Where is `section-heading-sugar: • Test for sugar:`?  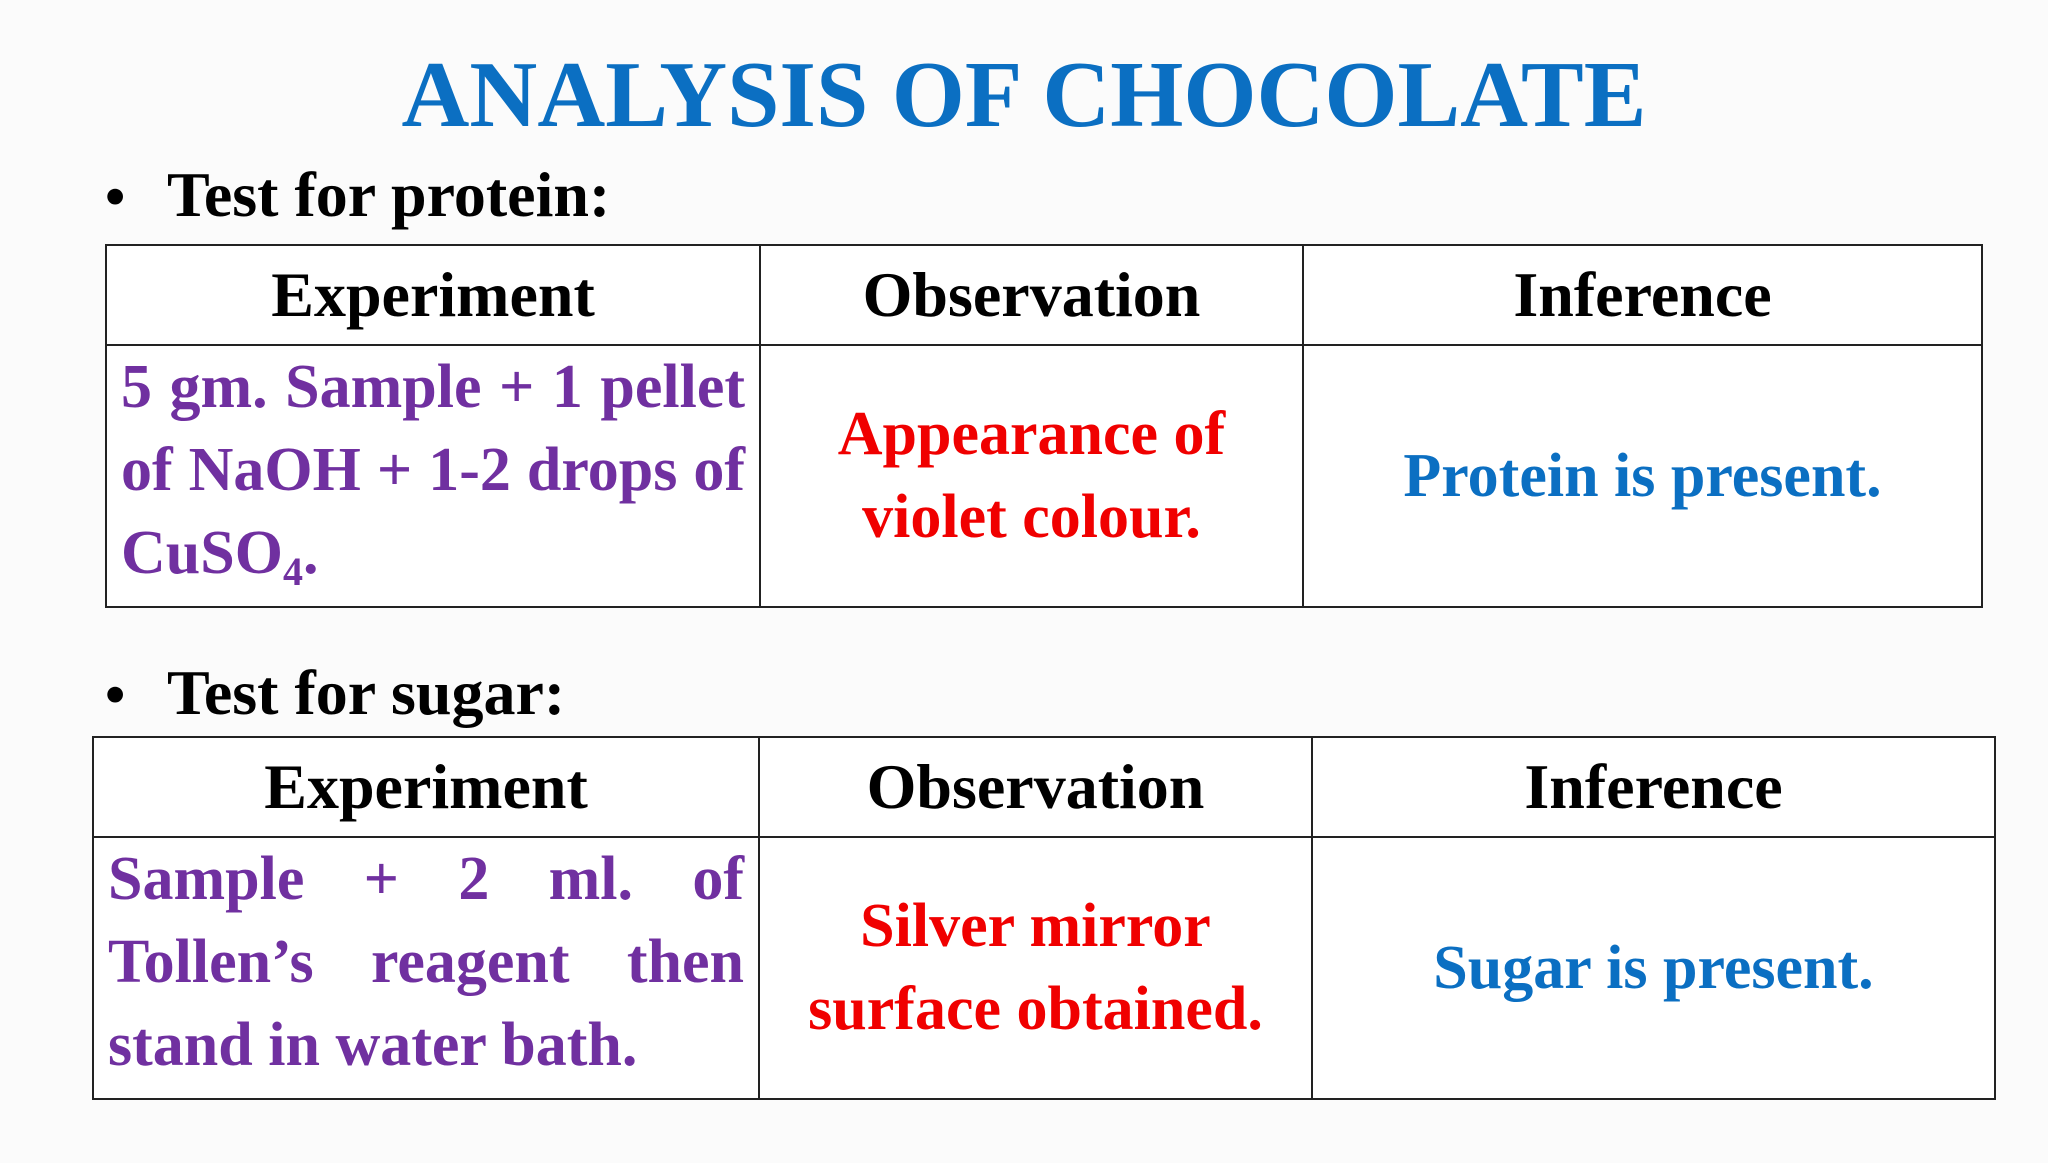
section-heading-sugar: • Test for sugar: is located at coordinates (335, 694).